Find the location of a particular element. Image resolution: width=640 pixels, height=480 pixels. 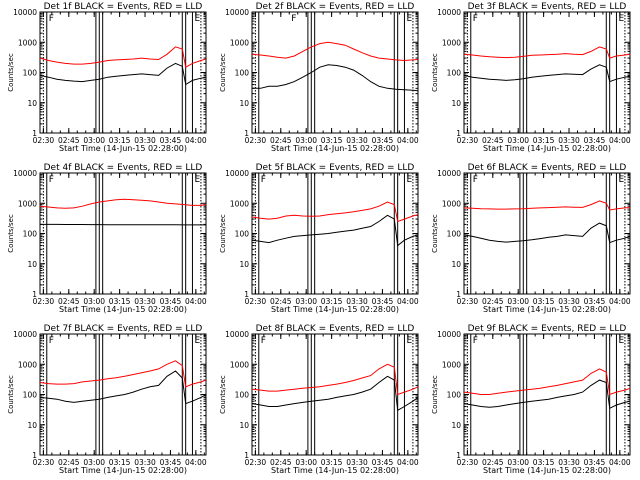

panel-title: Det 4f BLACK = Events, RED = LLD is located at coordinates (123, 168).